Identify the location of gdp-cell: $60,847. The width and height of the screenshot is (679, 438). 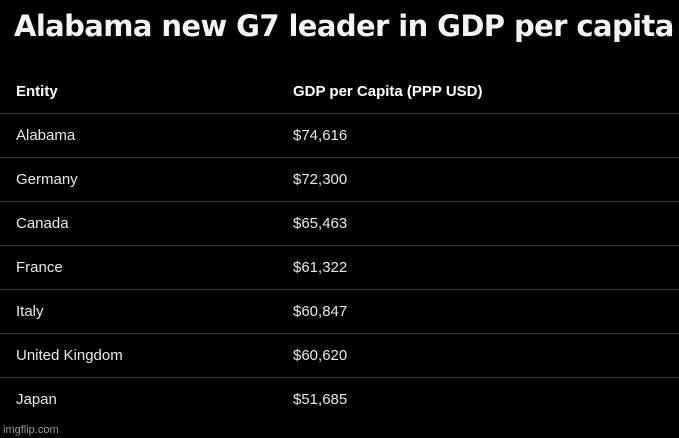
(320, 311).